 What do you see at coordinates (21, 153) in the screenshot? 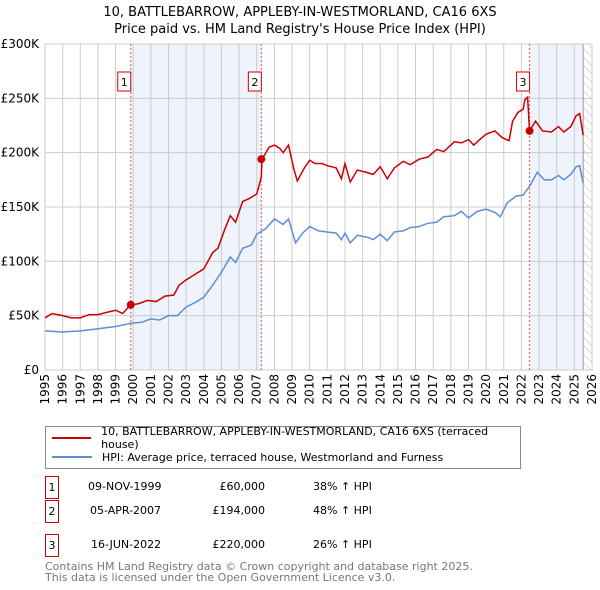
I see `y-tick-label: £200K` at bounding box center [21, 153].